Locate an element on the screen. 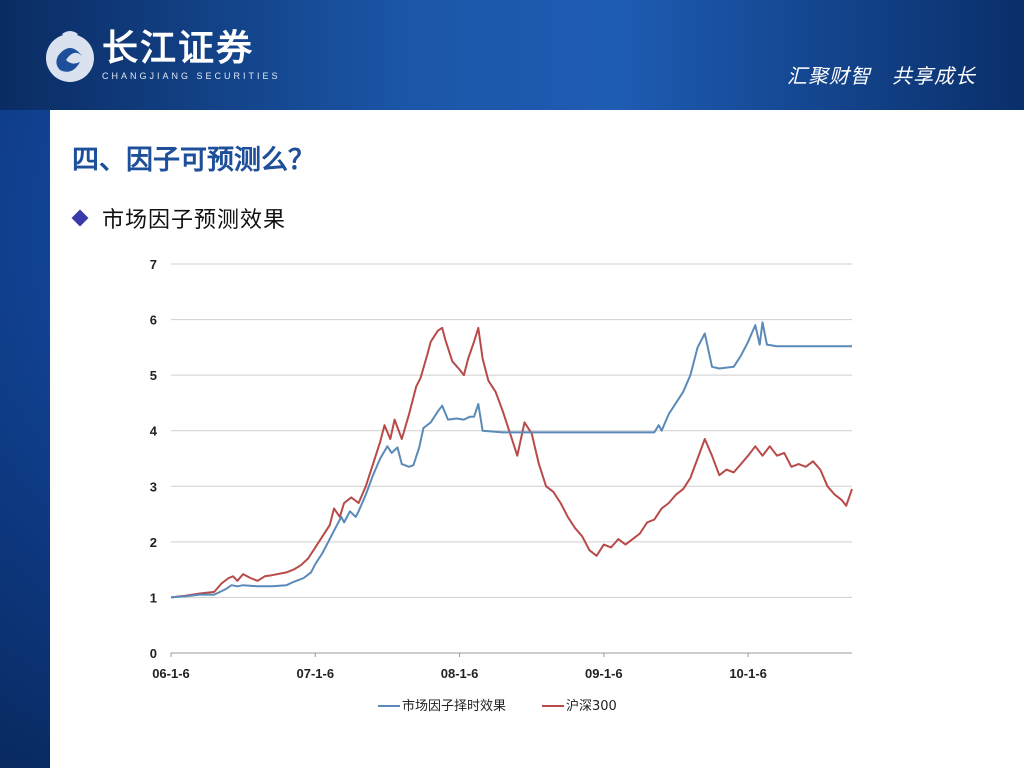 The width and height of the screenshot is (1024, 768). x-tick-label: 08-1-6 is located at coordinates (460, 673).